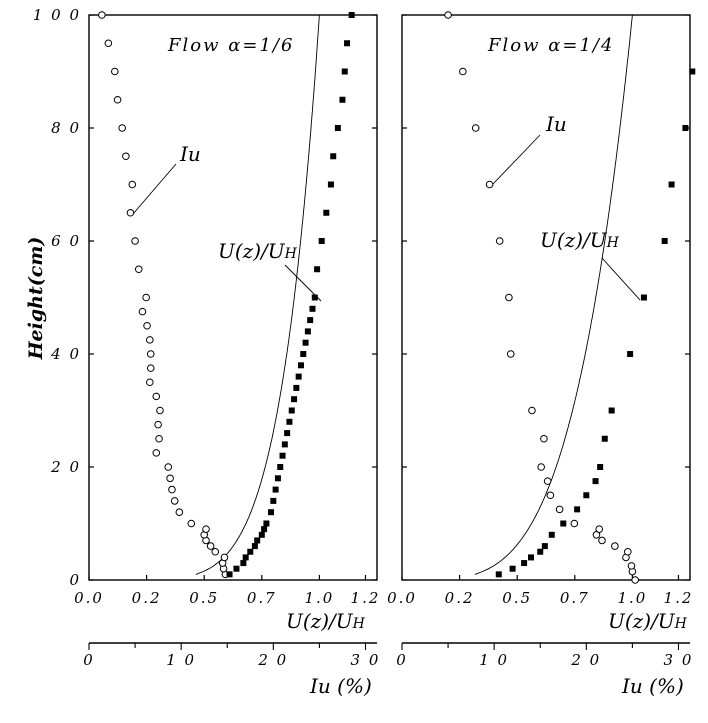  I want to click on y-tick-label: 4 0, so click(65, 354).